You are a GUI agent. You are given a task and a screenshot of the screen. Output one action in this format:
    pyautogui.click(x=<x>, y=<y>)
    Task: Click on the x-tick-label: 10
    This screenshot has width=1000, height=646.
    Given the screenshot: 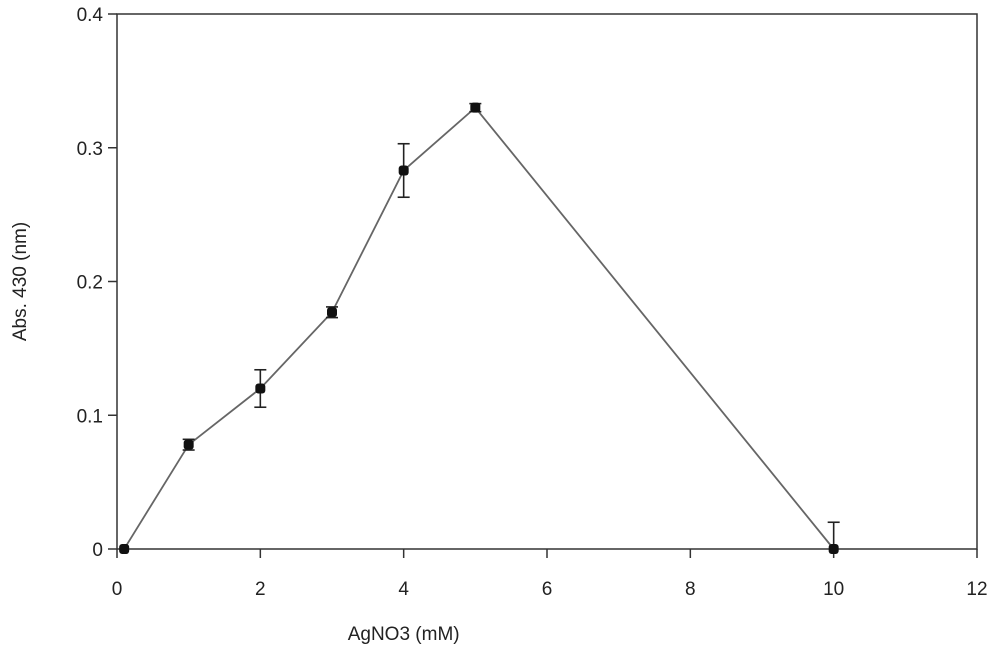 What is the action you would take?
    pyautogui.click(x=833, y=589)
    